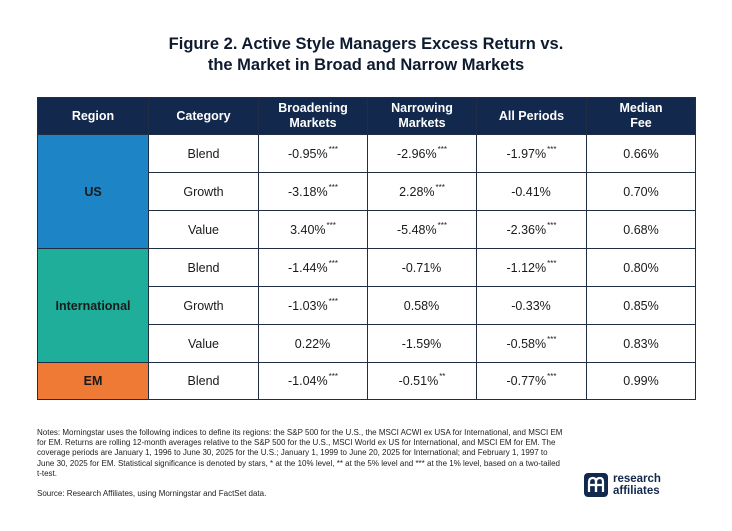  Describe the element at coordinates (422, 116) in the screenshot. I see `header-narrowing: Narrowing Markets` at that location.